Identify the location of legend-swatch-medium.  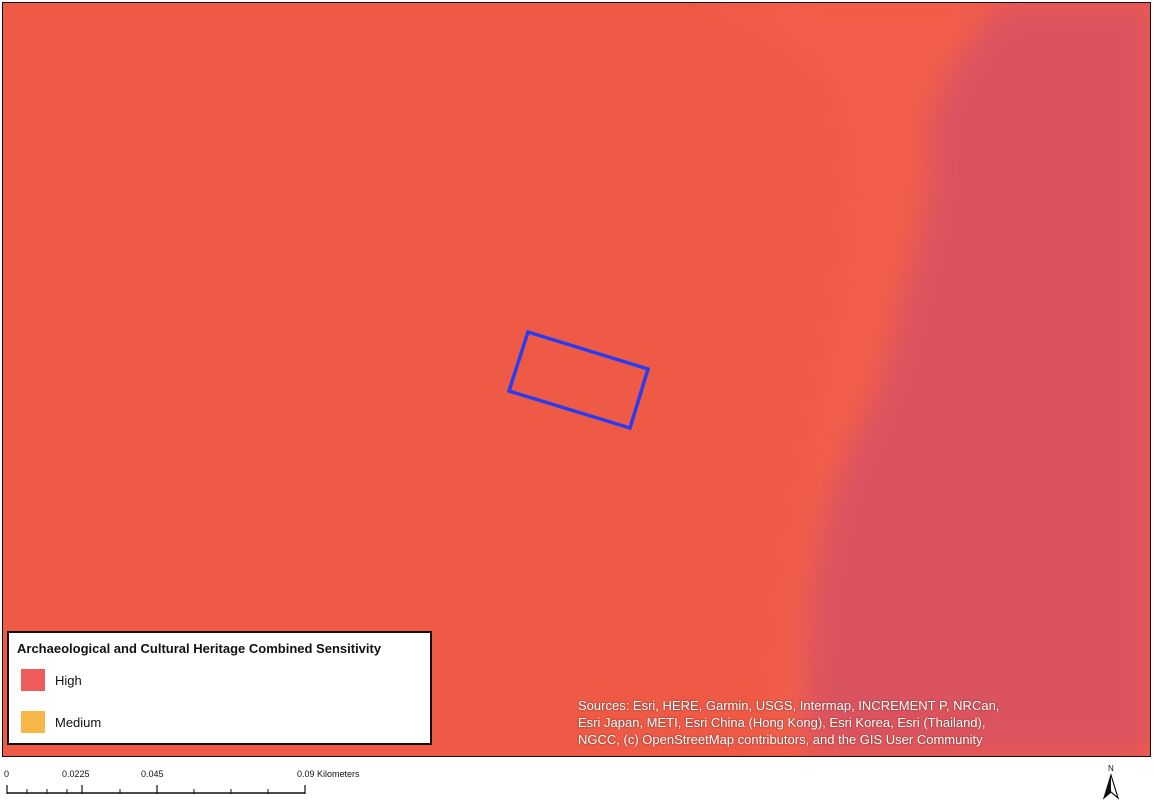
(33, 722).